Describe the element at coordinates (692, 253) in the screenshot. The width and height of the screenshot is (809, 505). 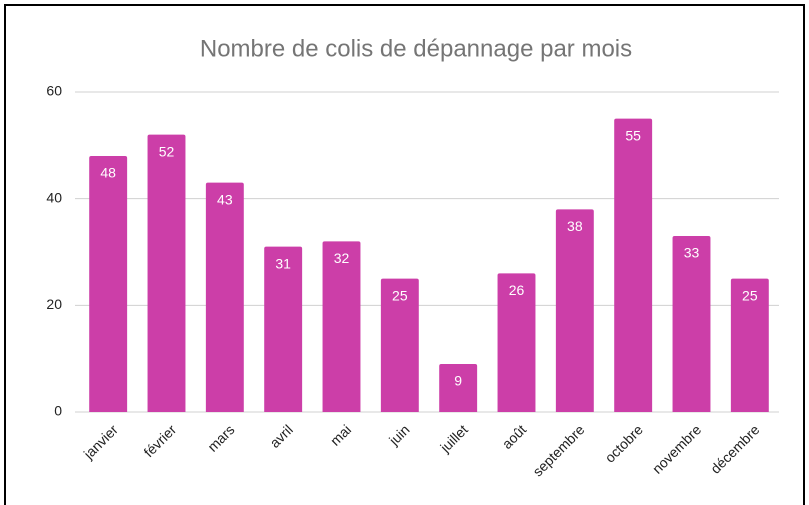
I see `data-label: 33` at that location.